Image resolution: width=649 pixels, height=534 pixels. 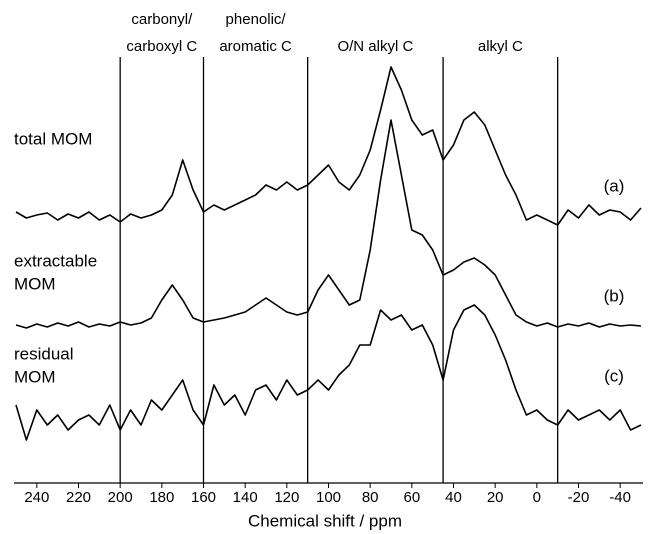 What do you see at coordinates (256, 19) in the screenshot?
I see `region-label: phenolic/` at bounding box center [256, 19].